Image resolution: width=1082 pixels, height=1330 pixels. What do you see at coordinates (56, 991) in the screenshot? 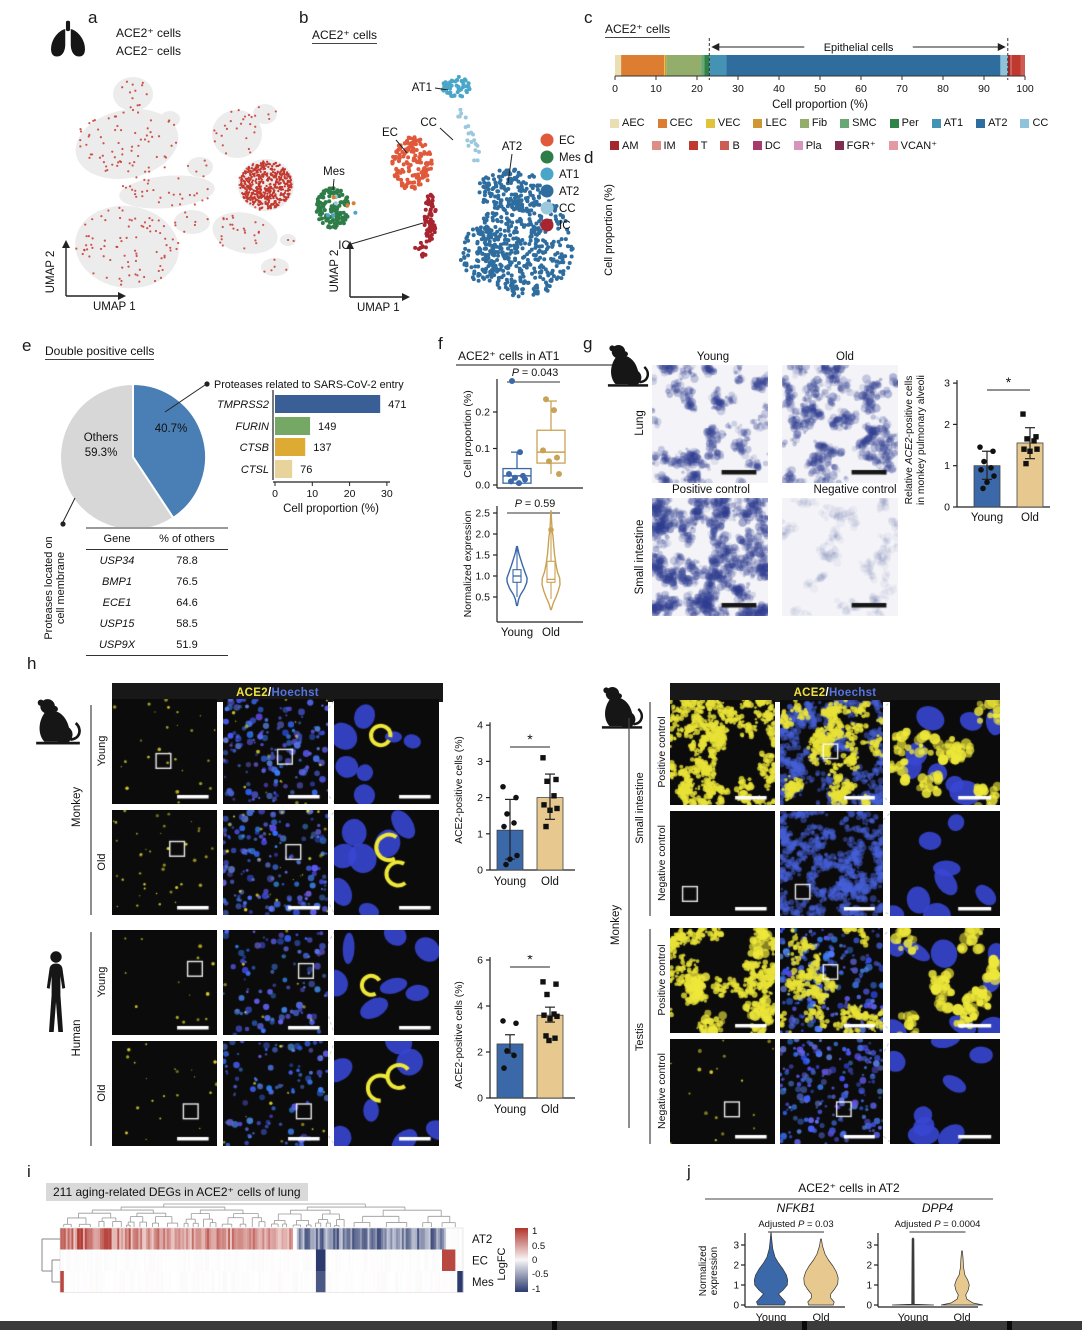
I see `human-icon` at bounding box center [56, 991].